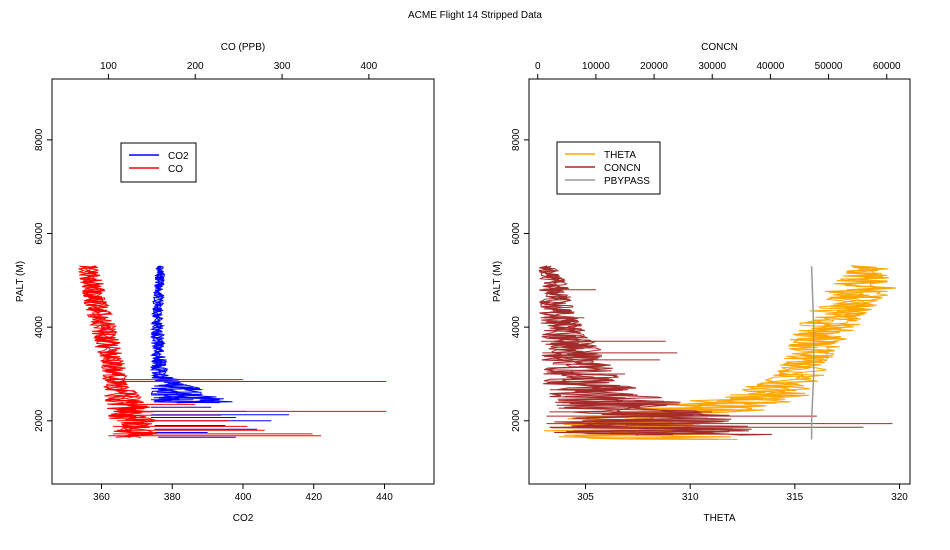 The height and width of the screenshot is (550, 950). I want to click on top-x-axis-label: CO (PPB), so click(243, 47).